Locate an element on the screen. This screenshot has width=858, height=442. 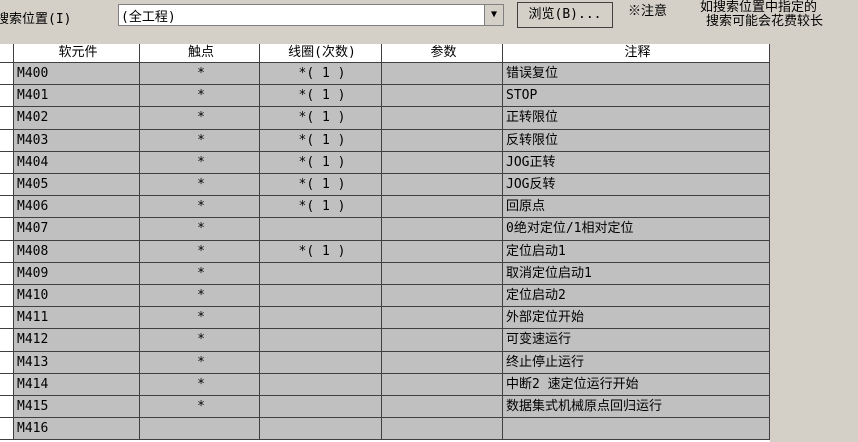
column-header: 参数 is located at coordinates (442, 53).